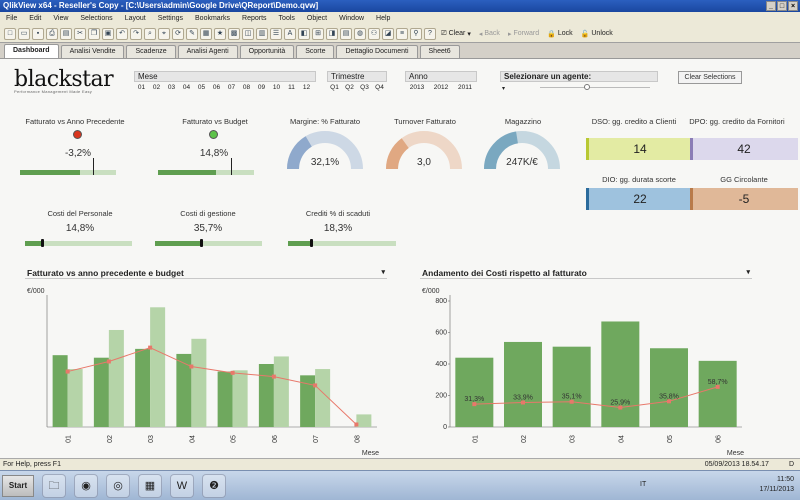 The image size is (800, 500). I want to click on advanced-search-icon: ⌖, so click(164, 33).